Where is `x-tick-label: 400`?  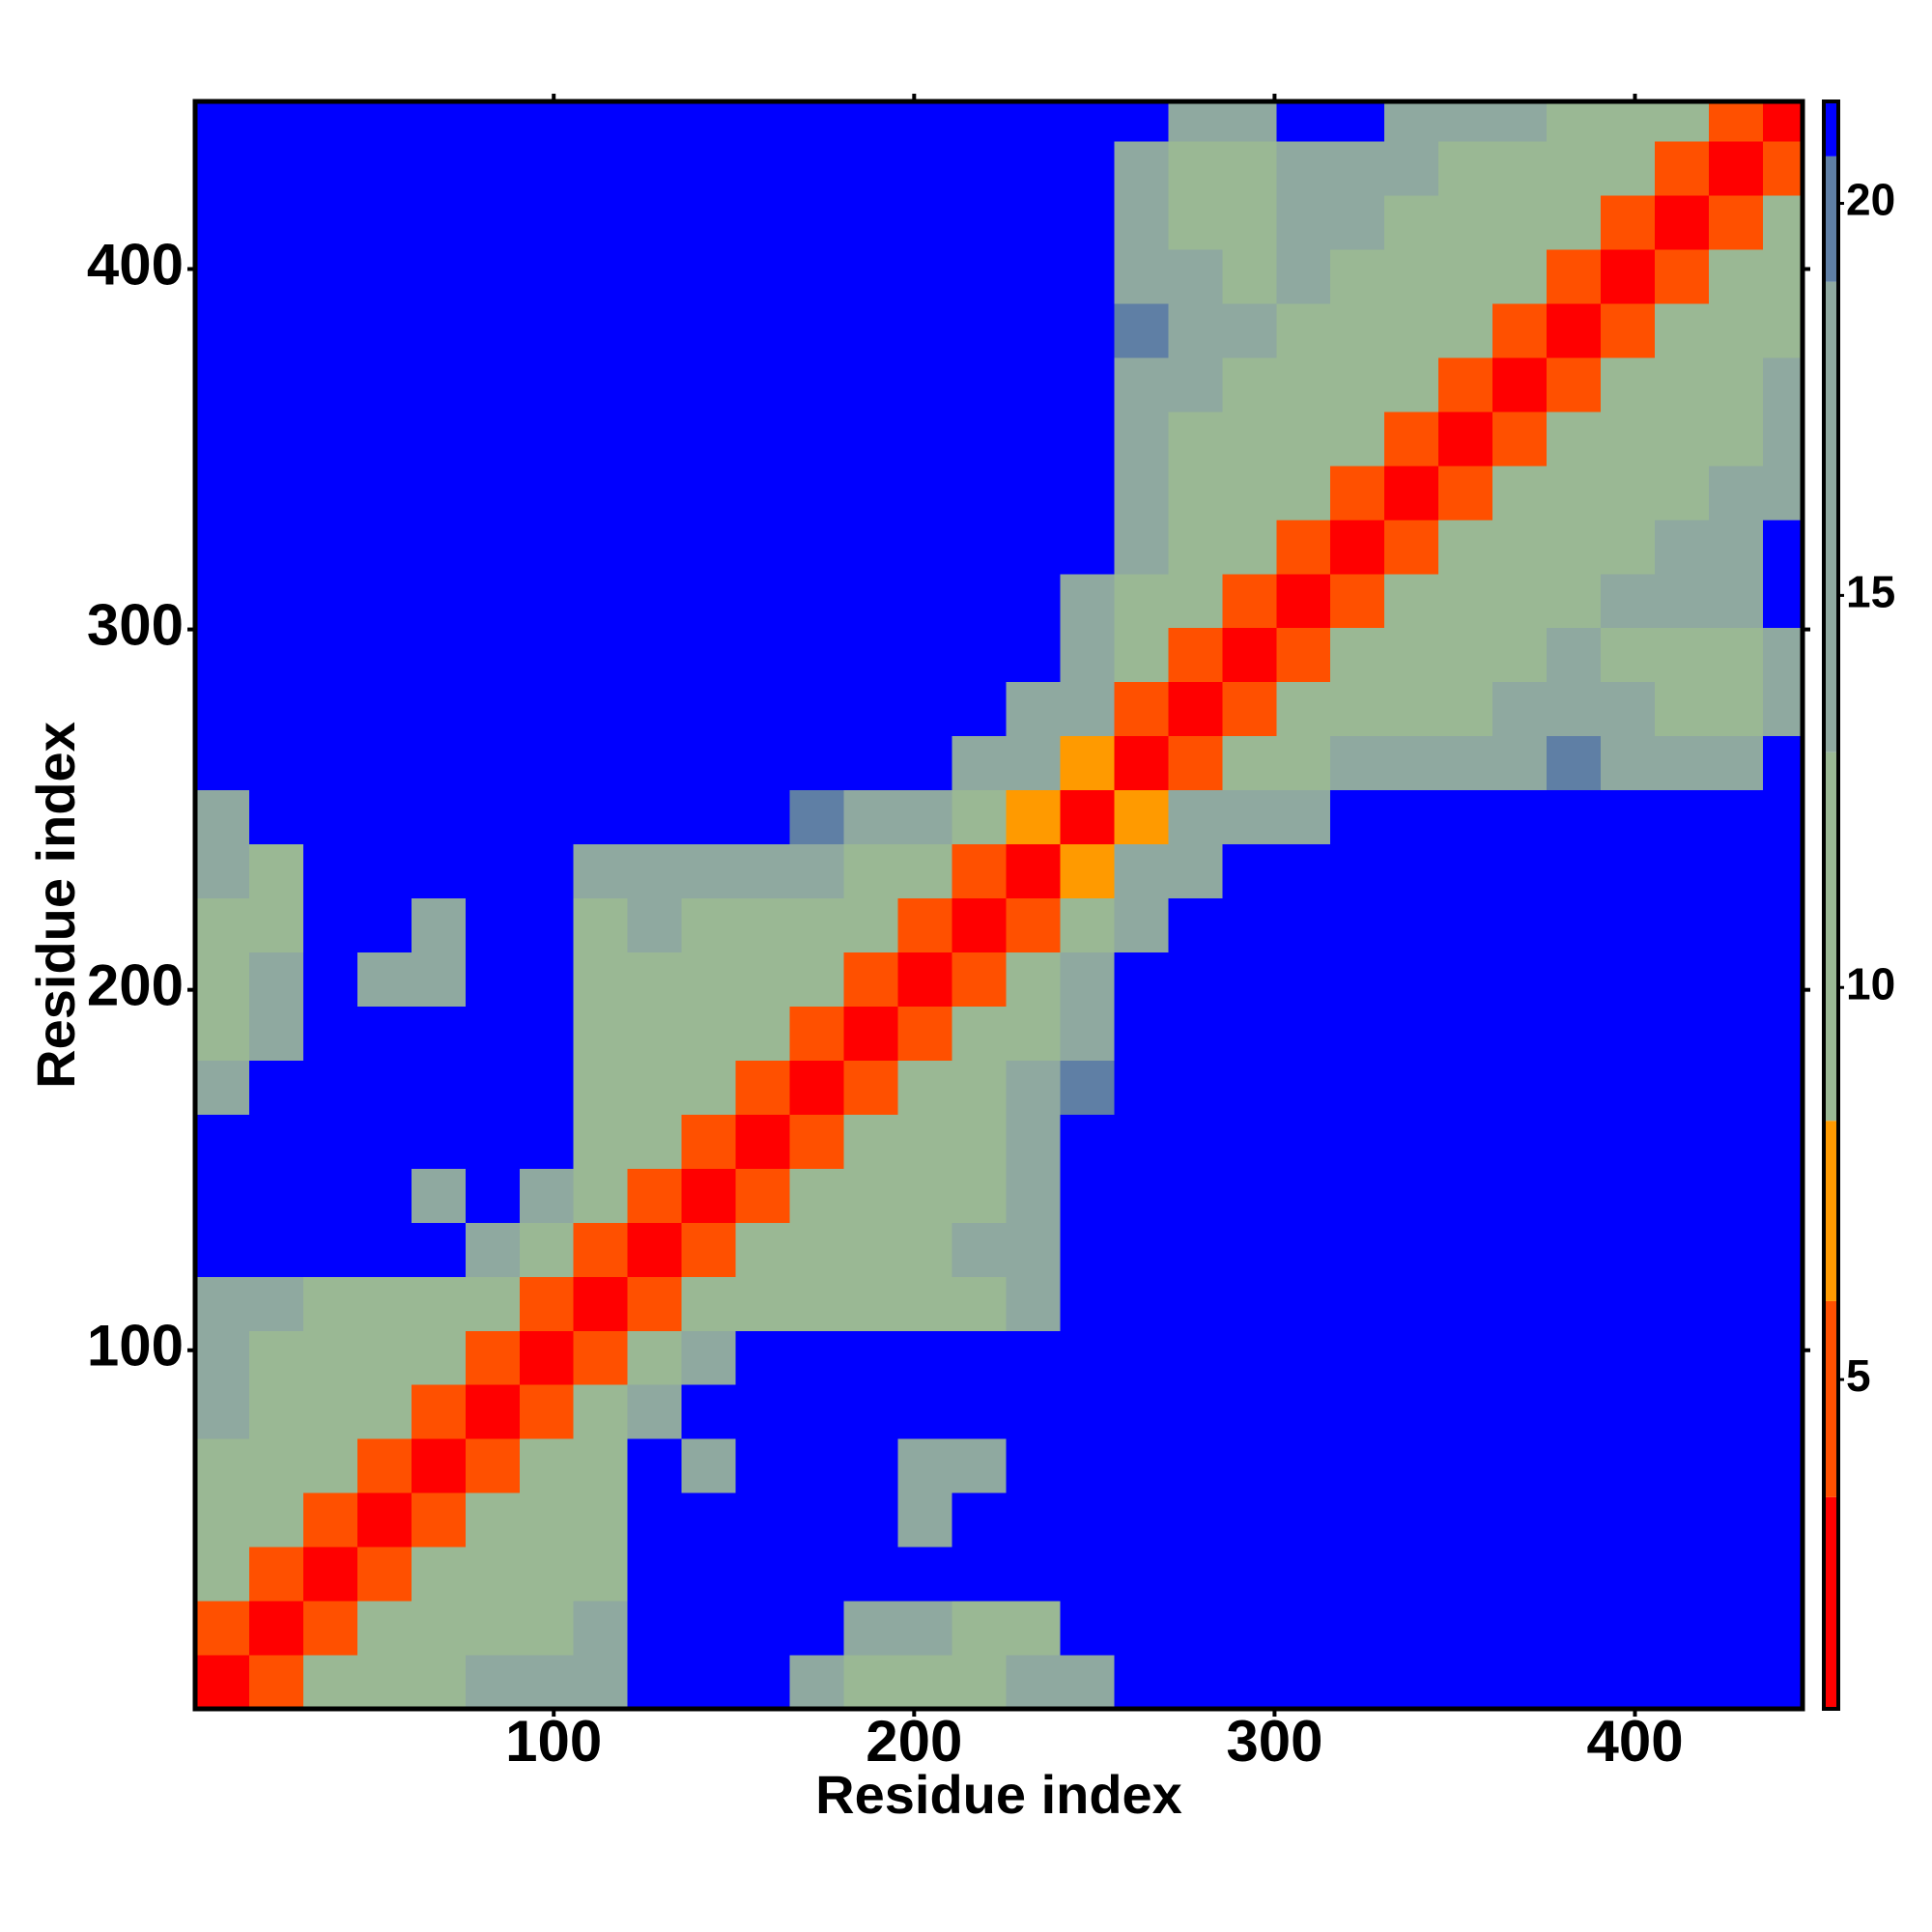 x-tick-label: 400 is located at coordinates (1634, 1741).